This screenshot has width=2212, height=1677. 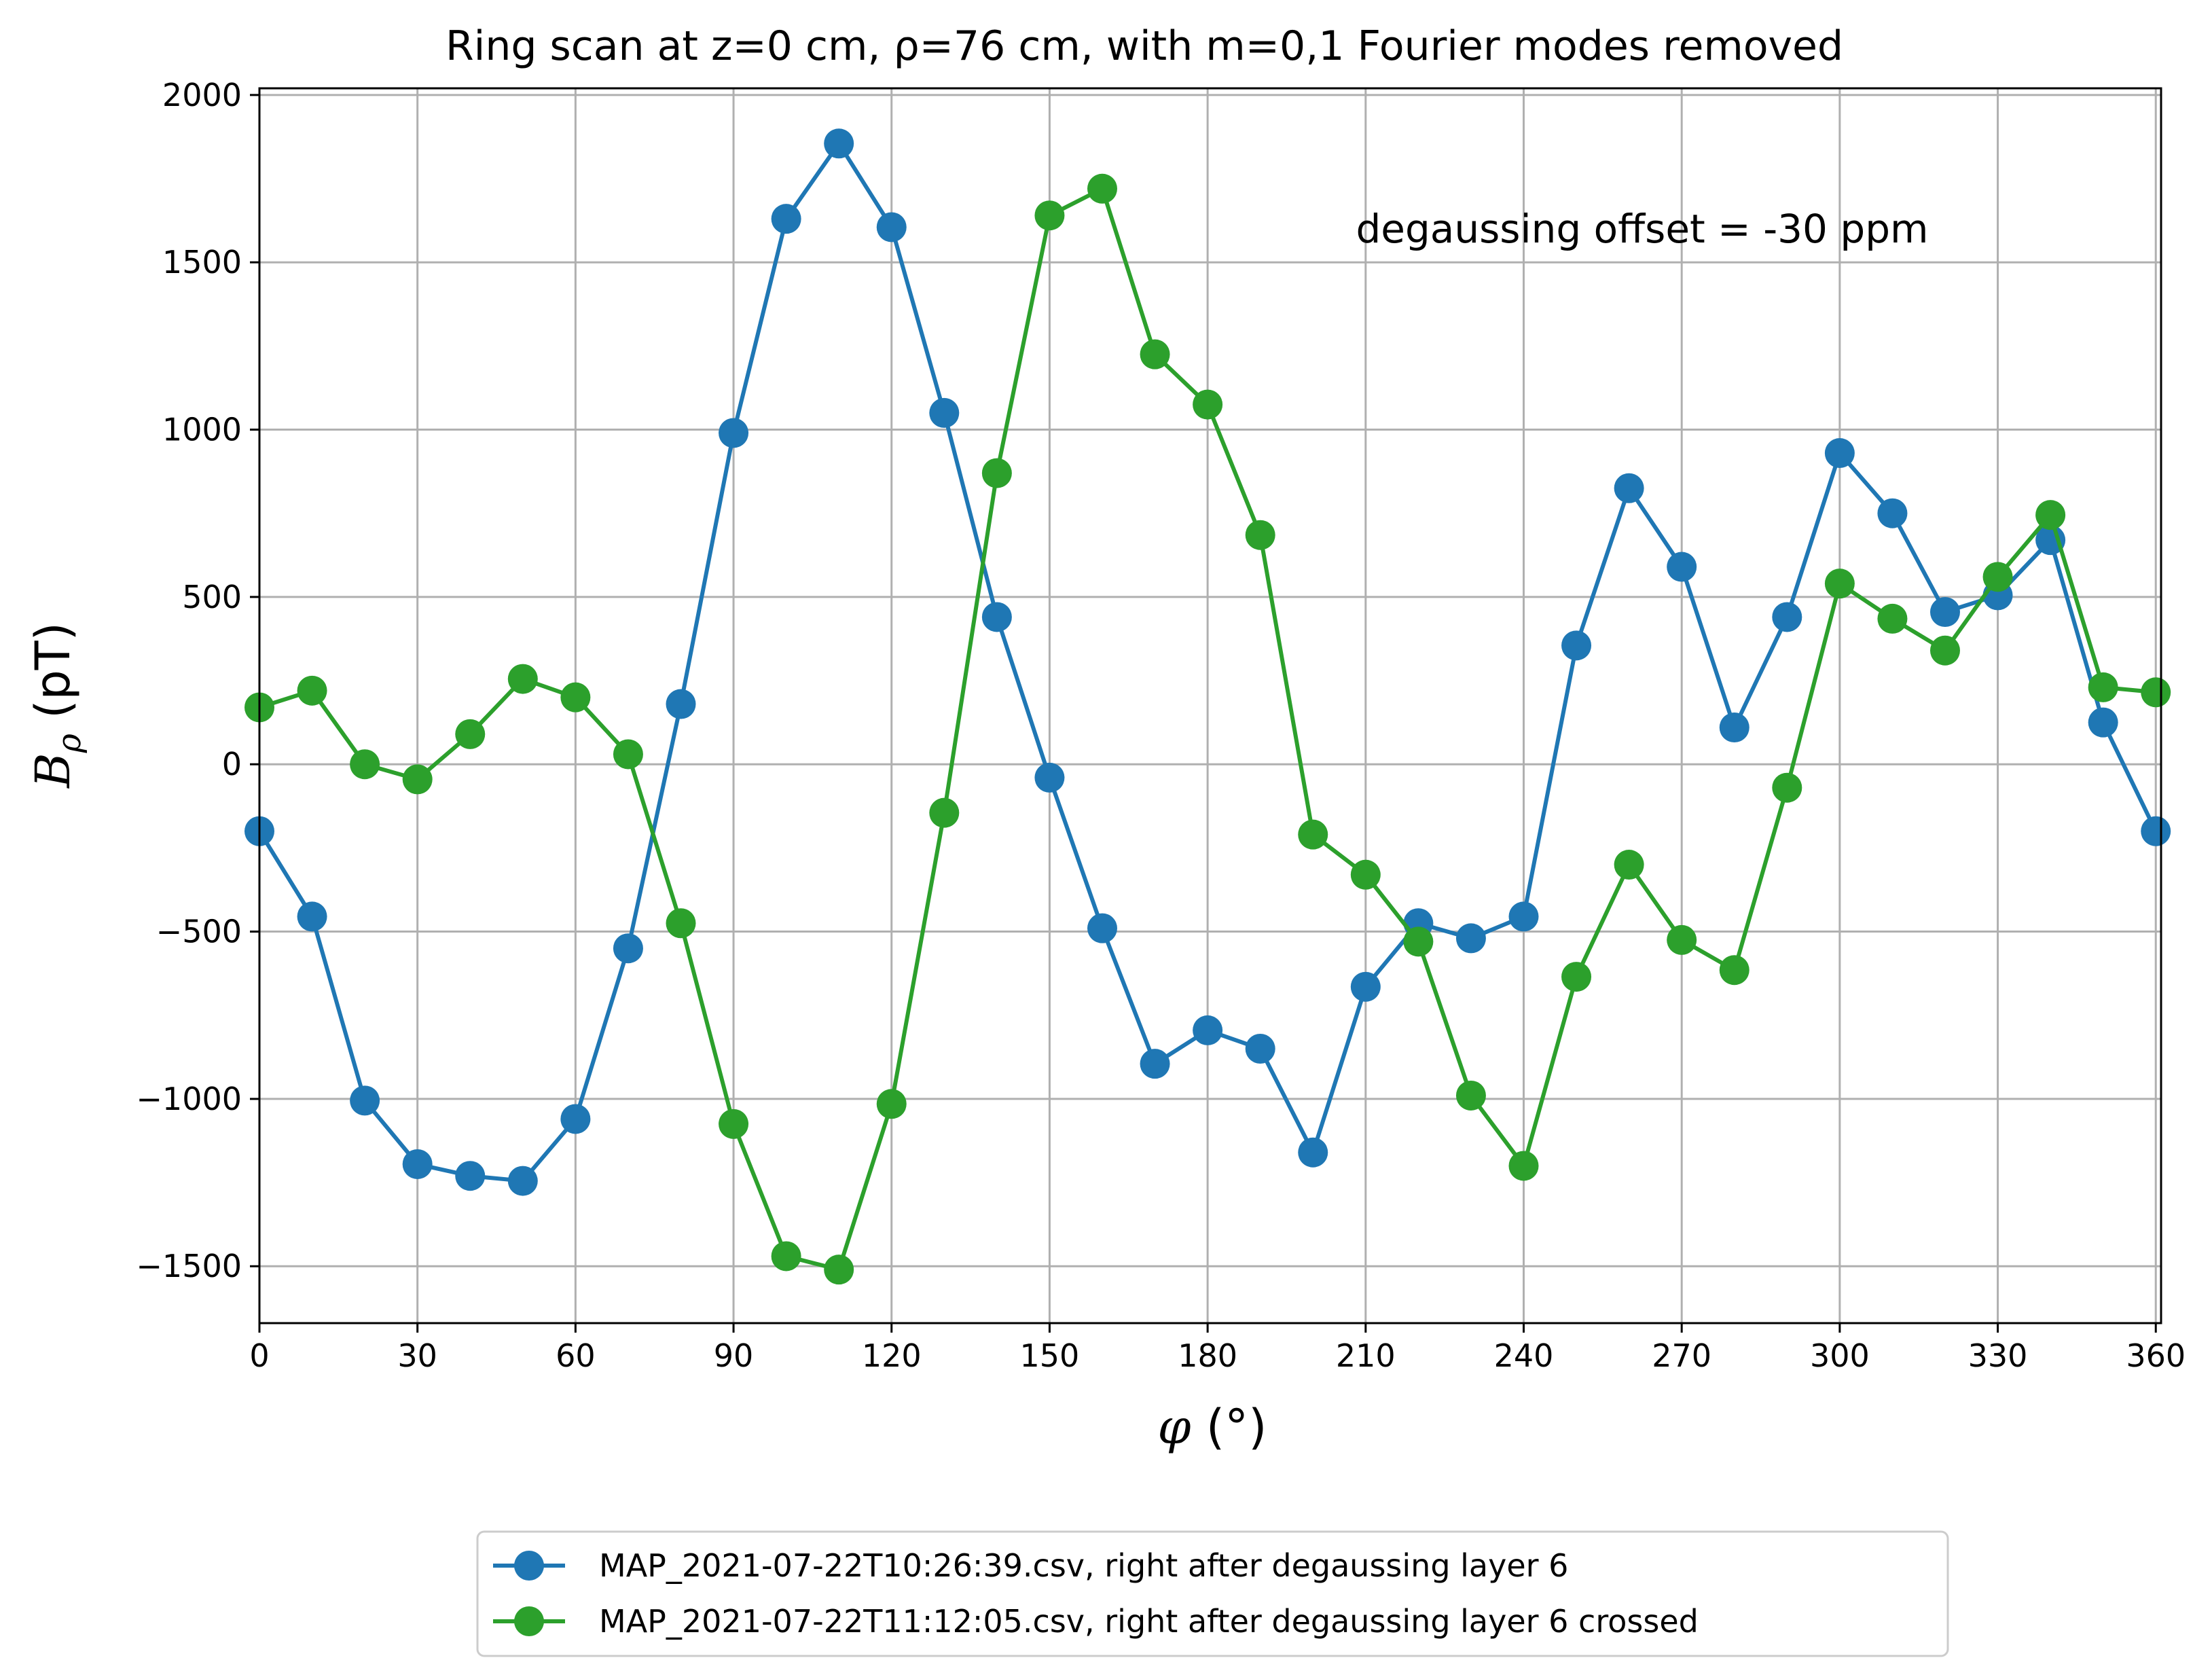 What do you see at coordinates (202, 95) in the screenshot?
I see `y-tick-label-2000: 2000` at bounding box center [202, 95].